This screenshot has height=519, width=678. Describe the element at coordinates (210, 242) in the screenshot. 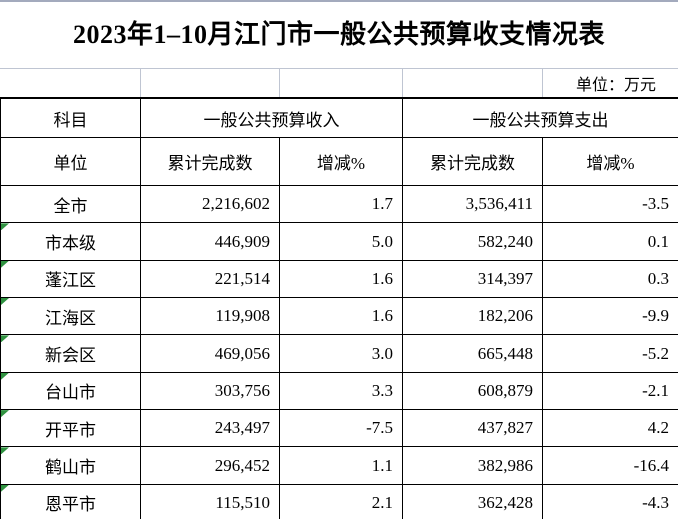

I see `revenue-total-cell: 446,909` at that location.